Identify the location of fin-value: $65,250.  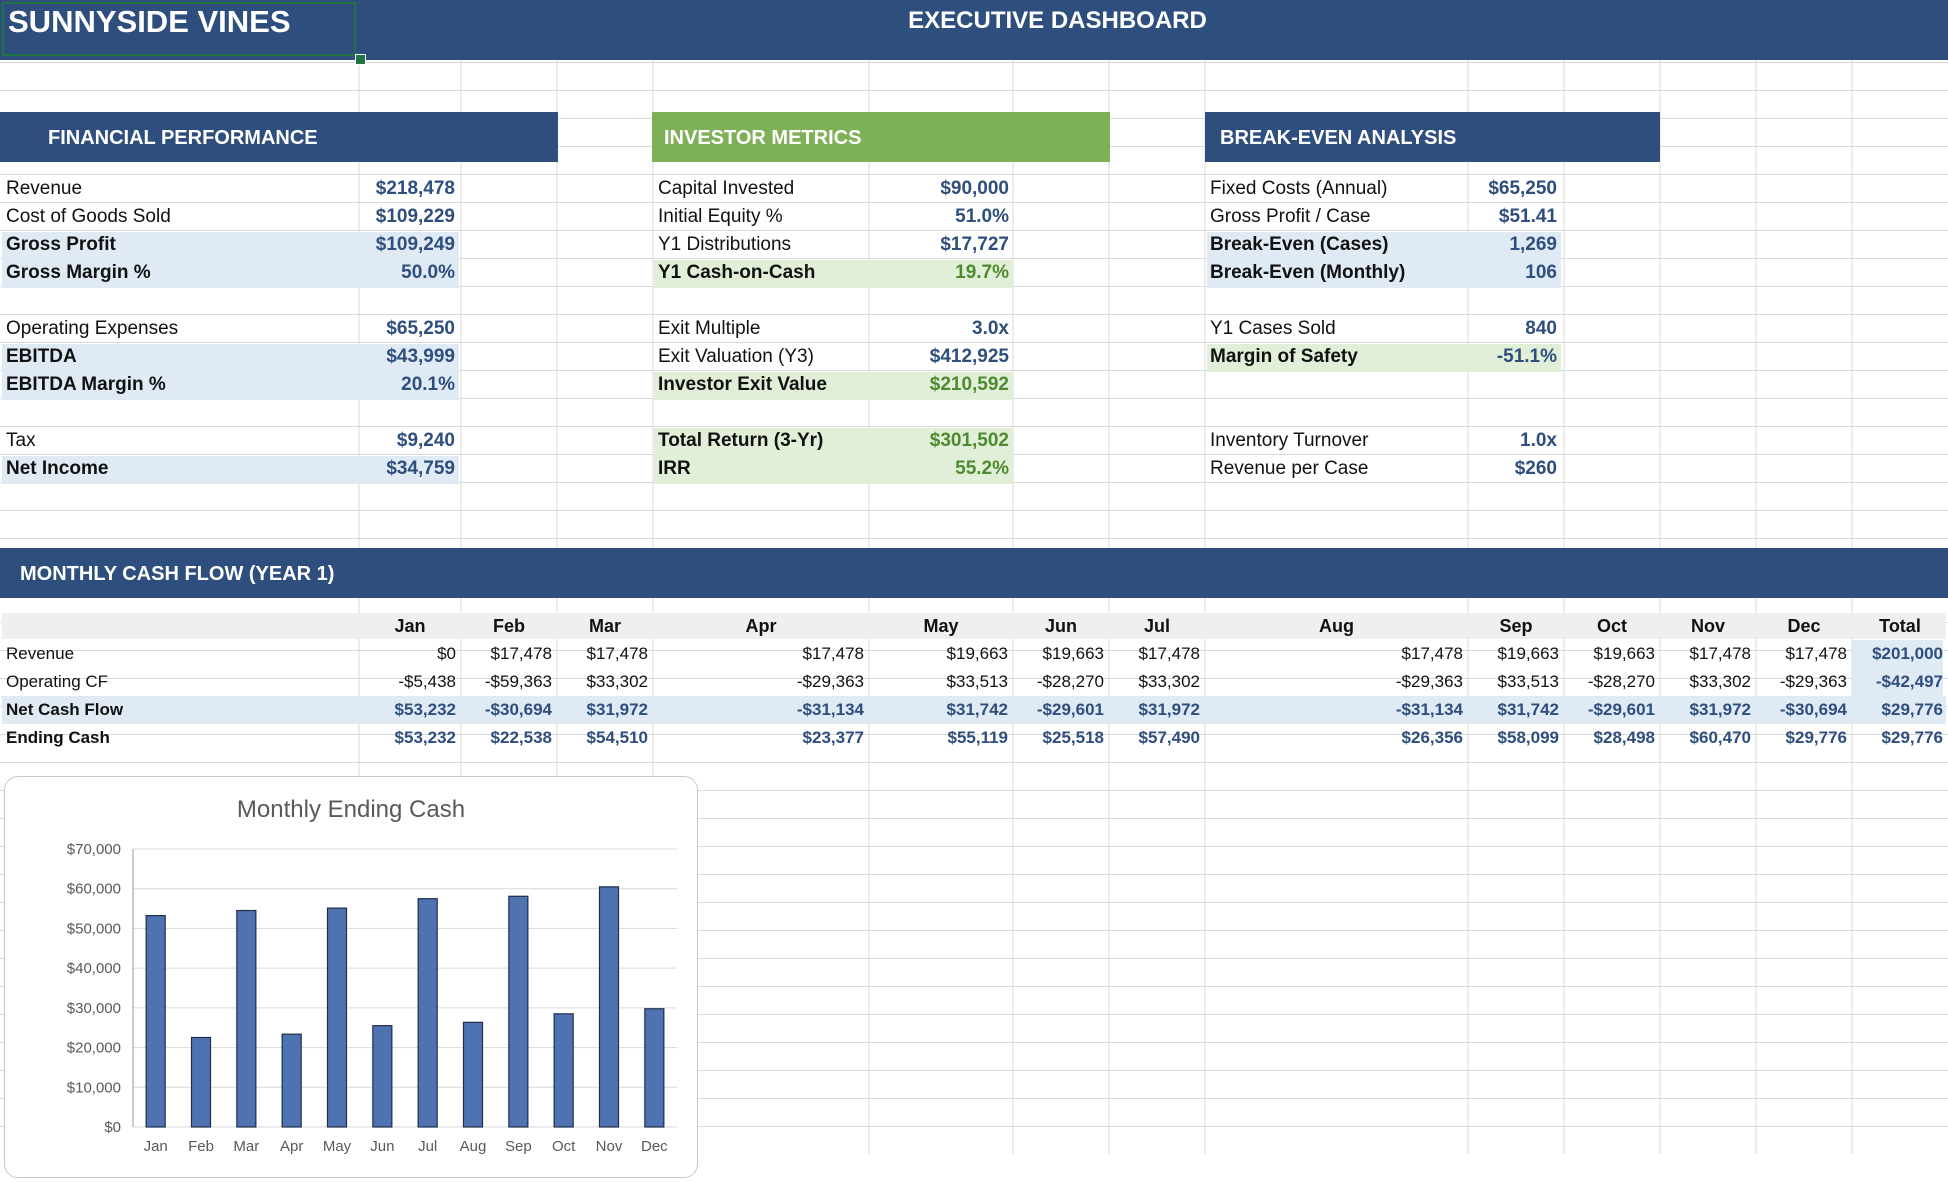
(420, 328).